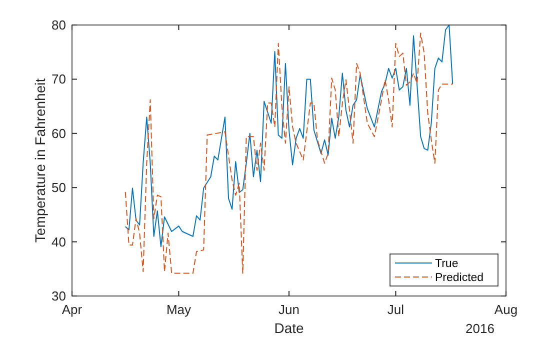 This screenshot has width=560, height=337. Describe the element at coordinates (459, 278) in the screenshot. I see `legend-label: Predicted` at that location.